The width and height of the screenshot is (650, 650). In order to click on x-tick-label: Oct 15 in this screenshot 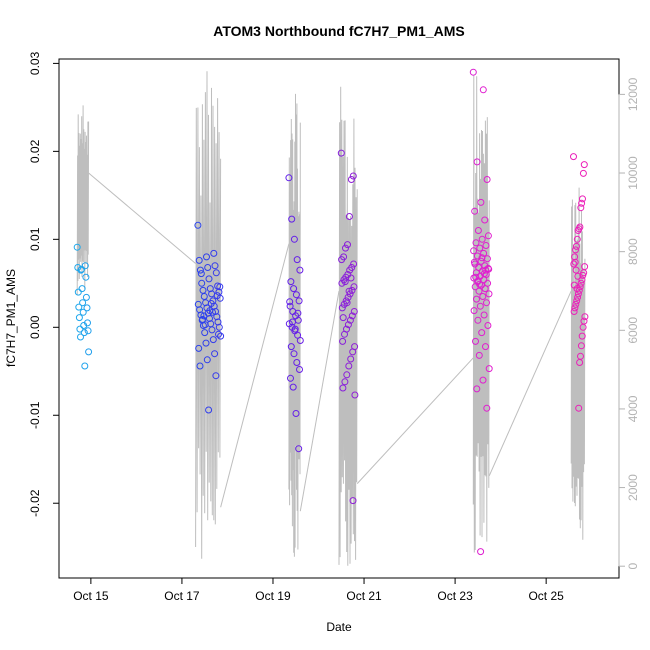, I will do `click(91, 596)`.